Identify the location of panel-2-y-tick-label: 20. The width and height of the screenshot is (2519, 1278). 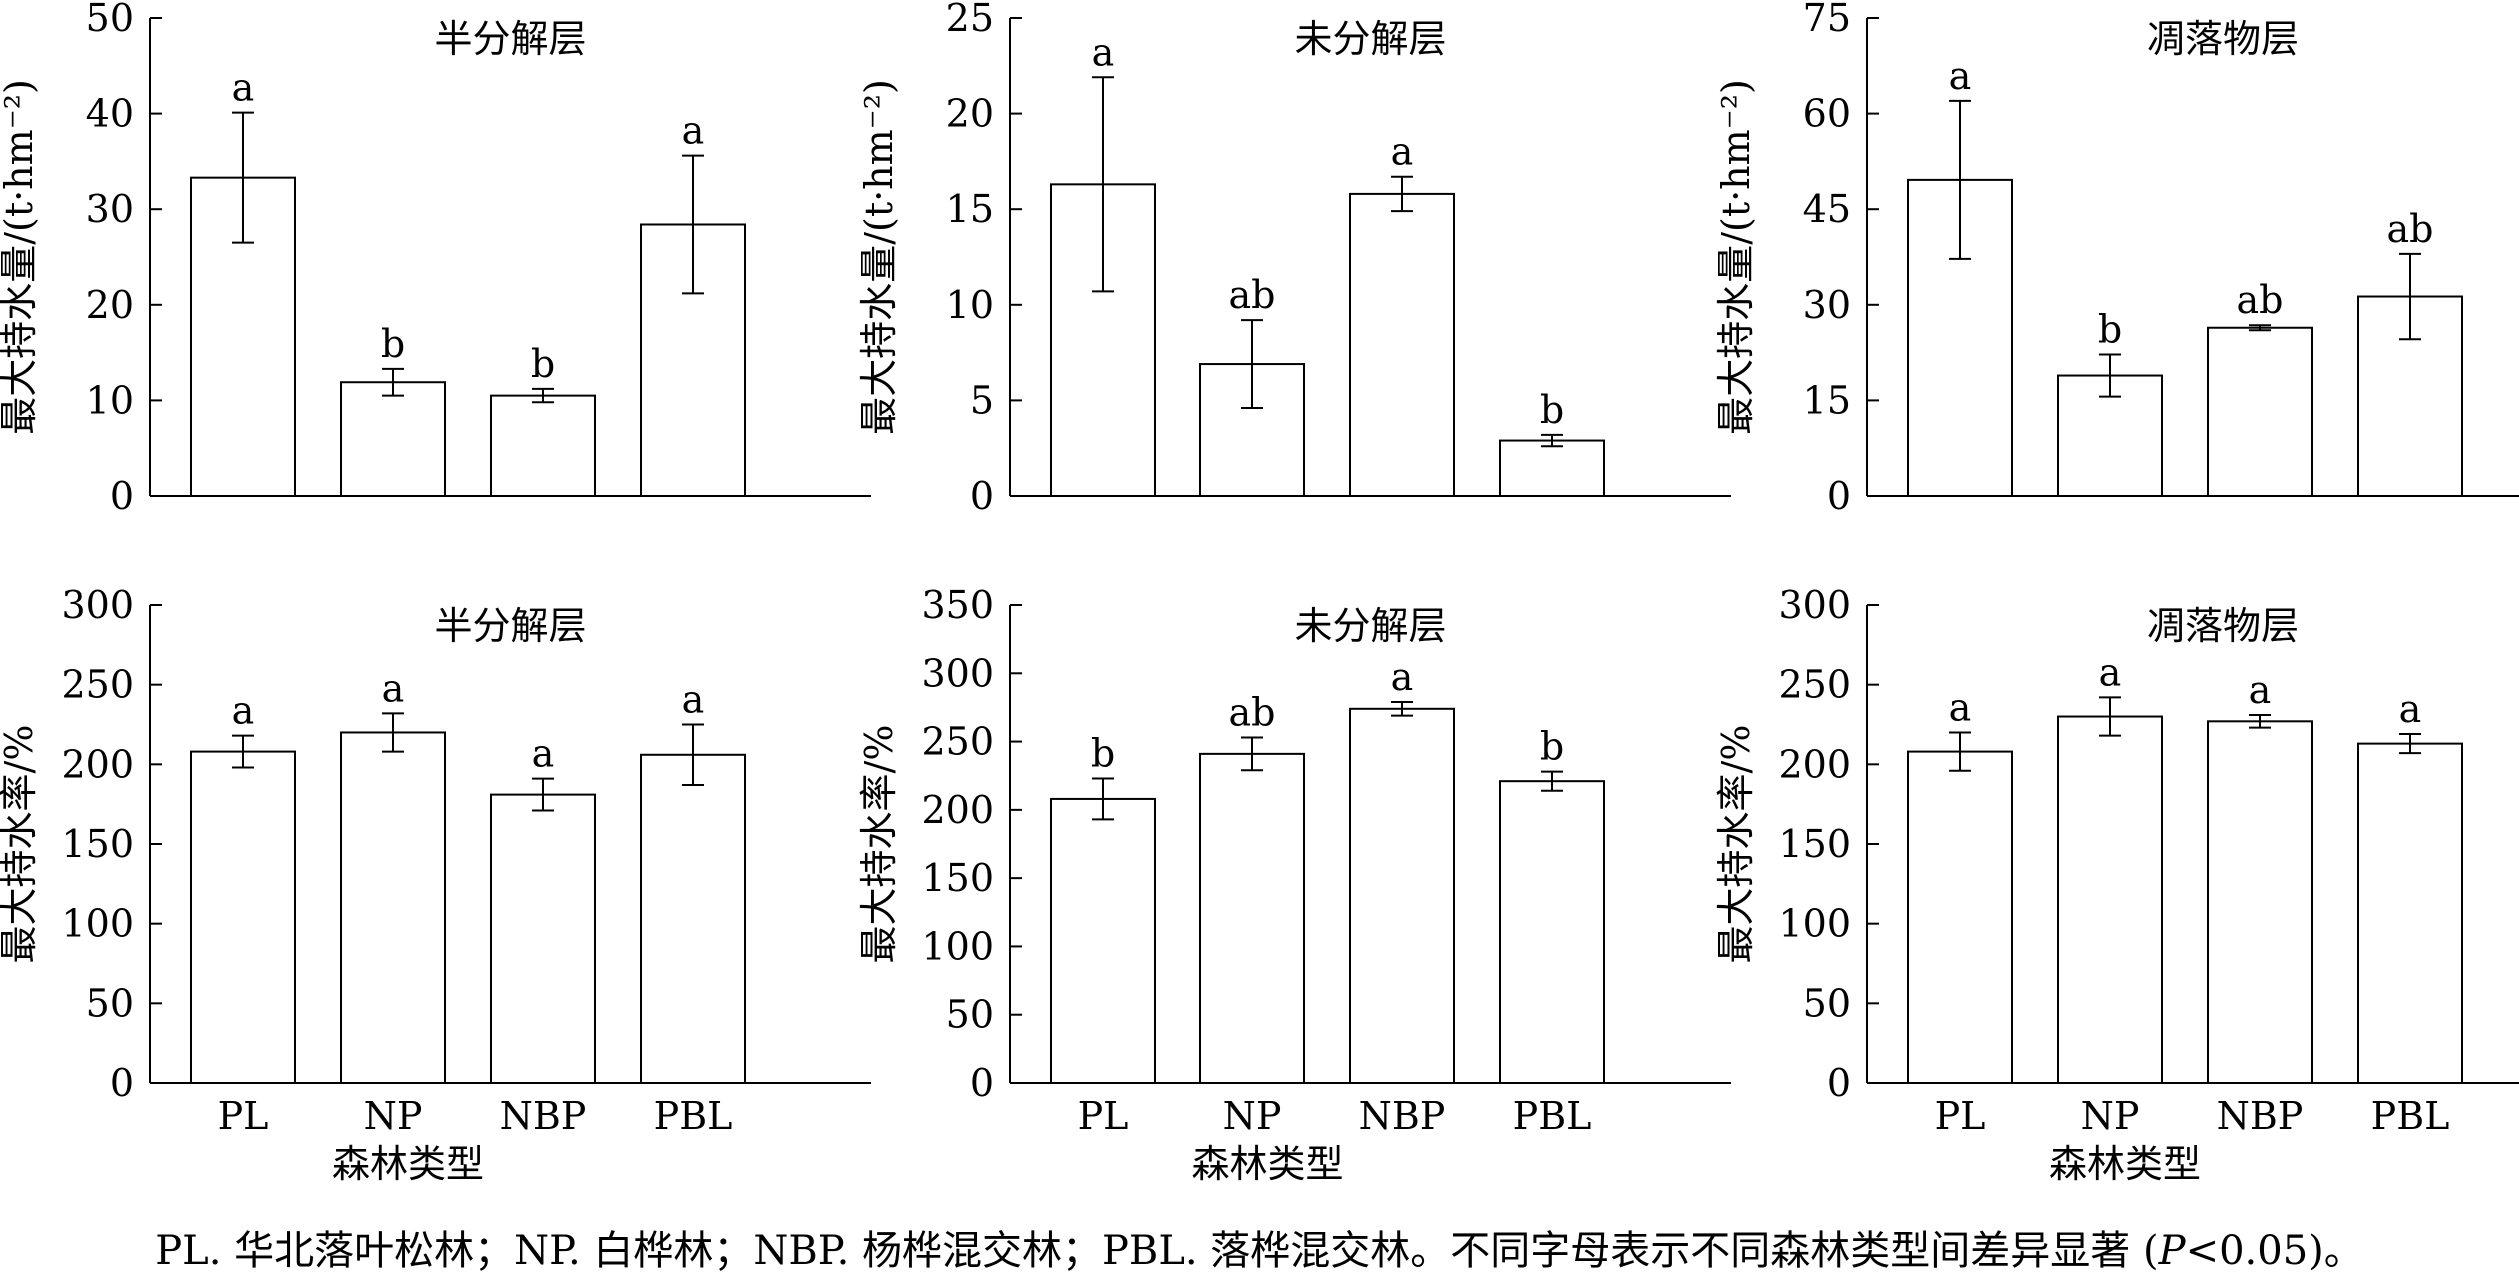
(970, 114).